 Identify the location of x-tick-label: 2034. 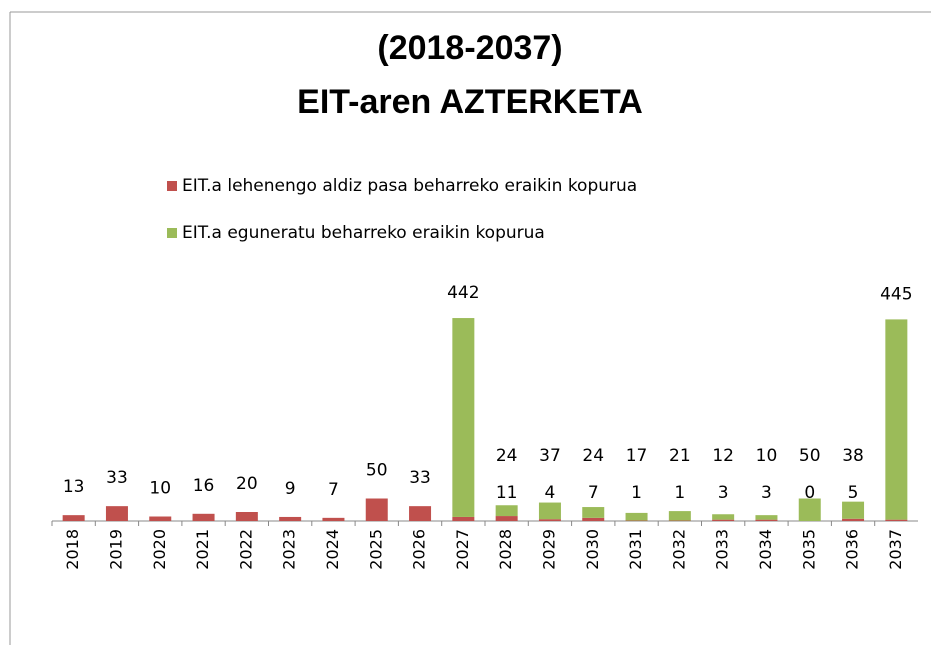
(765, 549).